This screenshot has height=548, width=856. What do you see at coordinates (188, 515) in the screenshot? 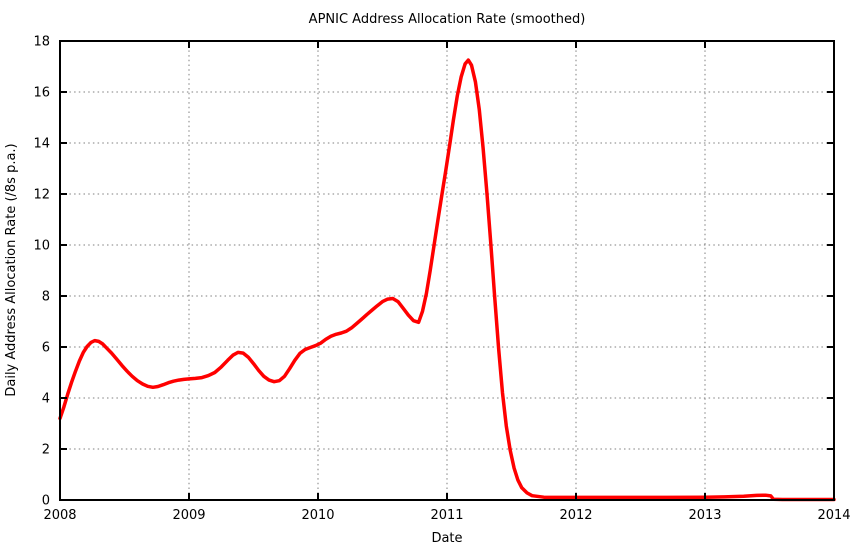
I see `x-tick-label: 2009` at bounding box center [188, 515].